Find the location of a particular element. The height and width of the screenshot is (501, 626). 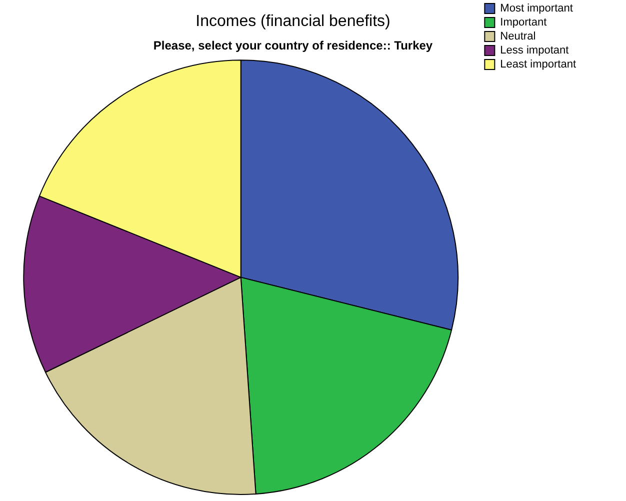

text: Please, select your country of residence:: Turkey is located at coordinates (293, 45).